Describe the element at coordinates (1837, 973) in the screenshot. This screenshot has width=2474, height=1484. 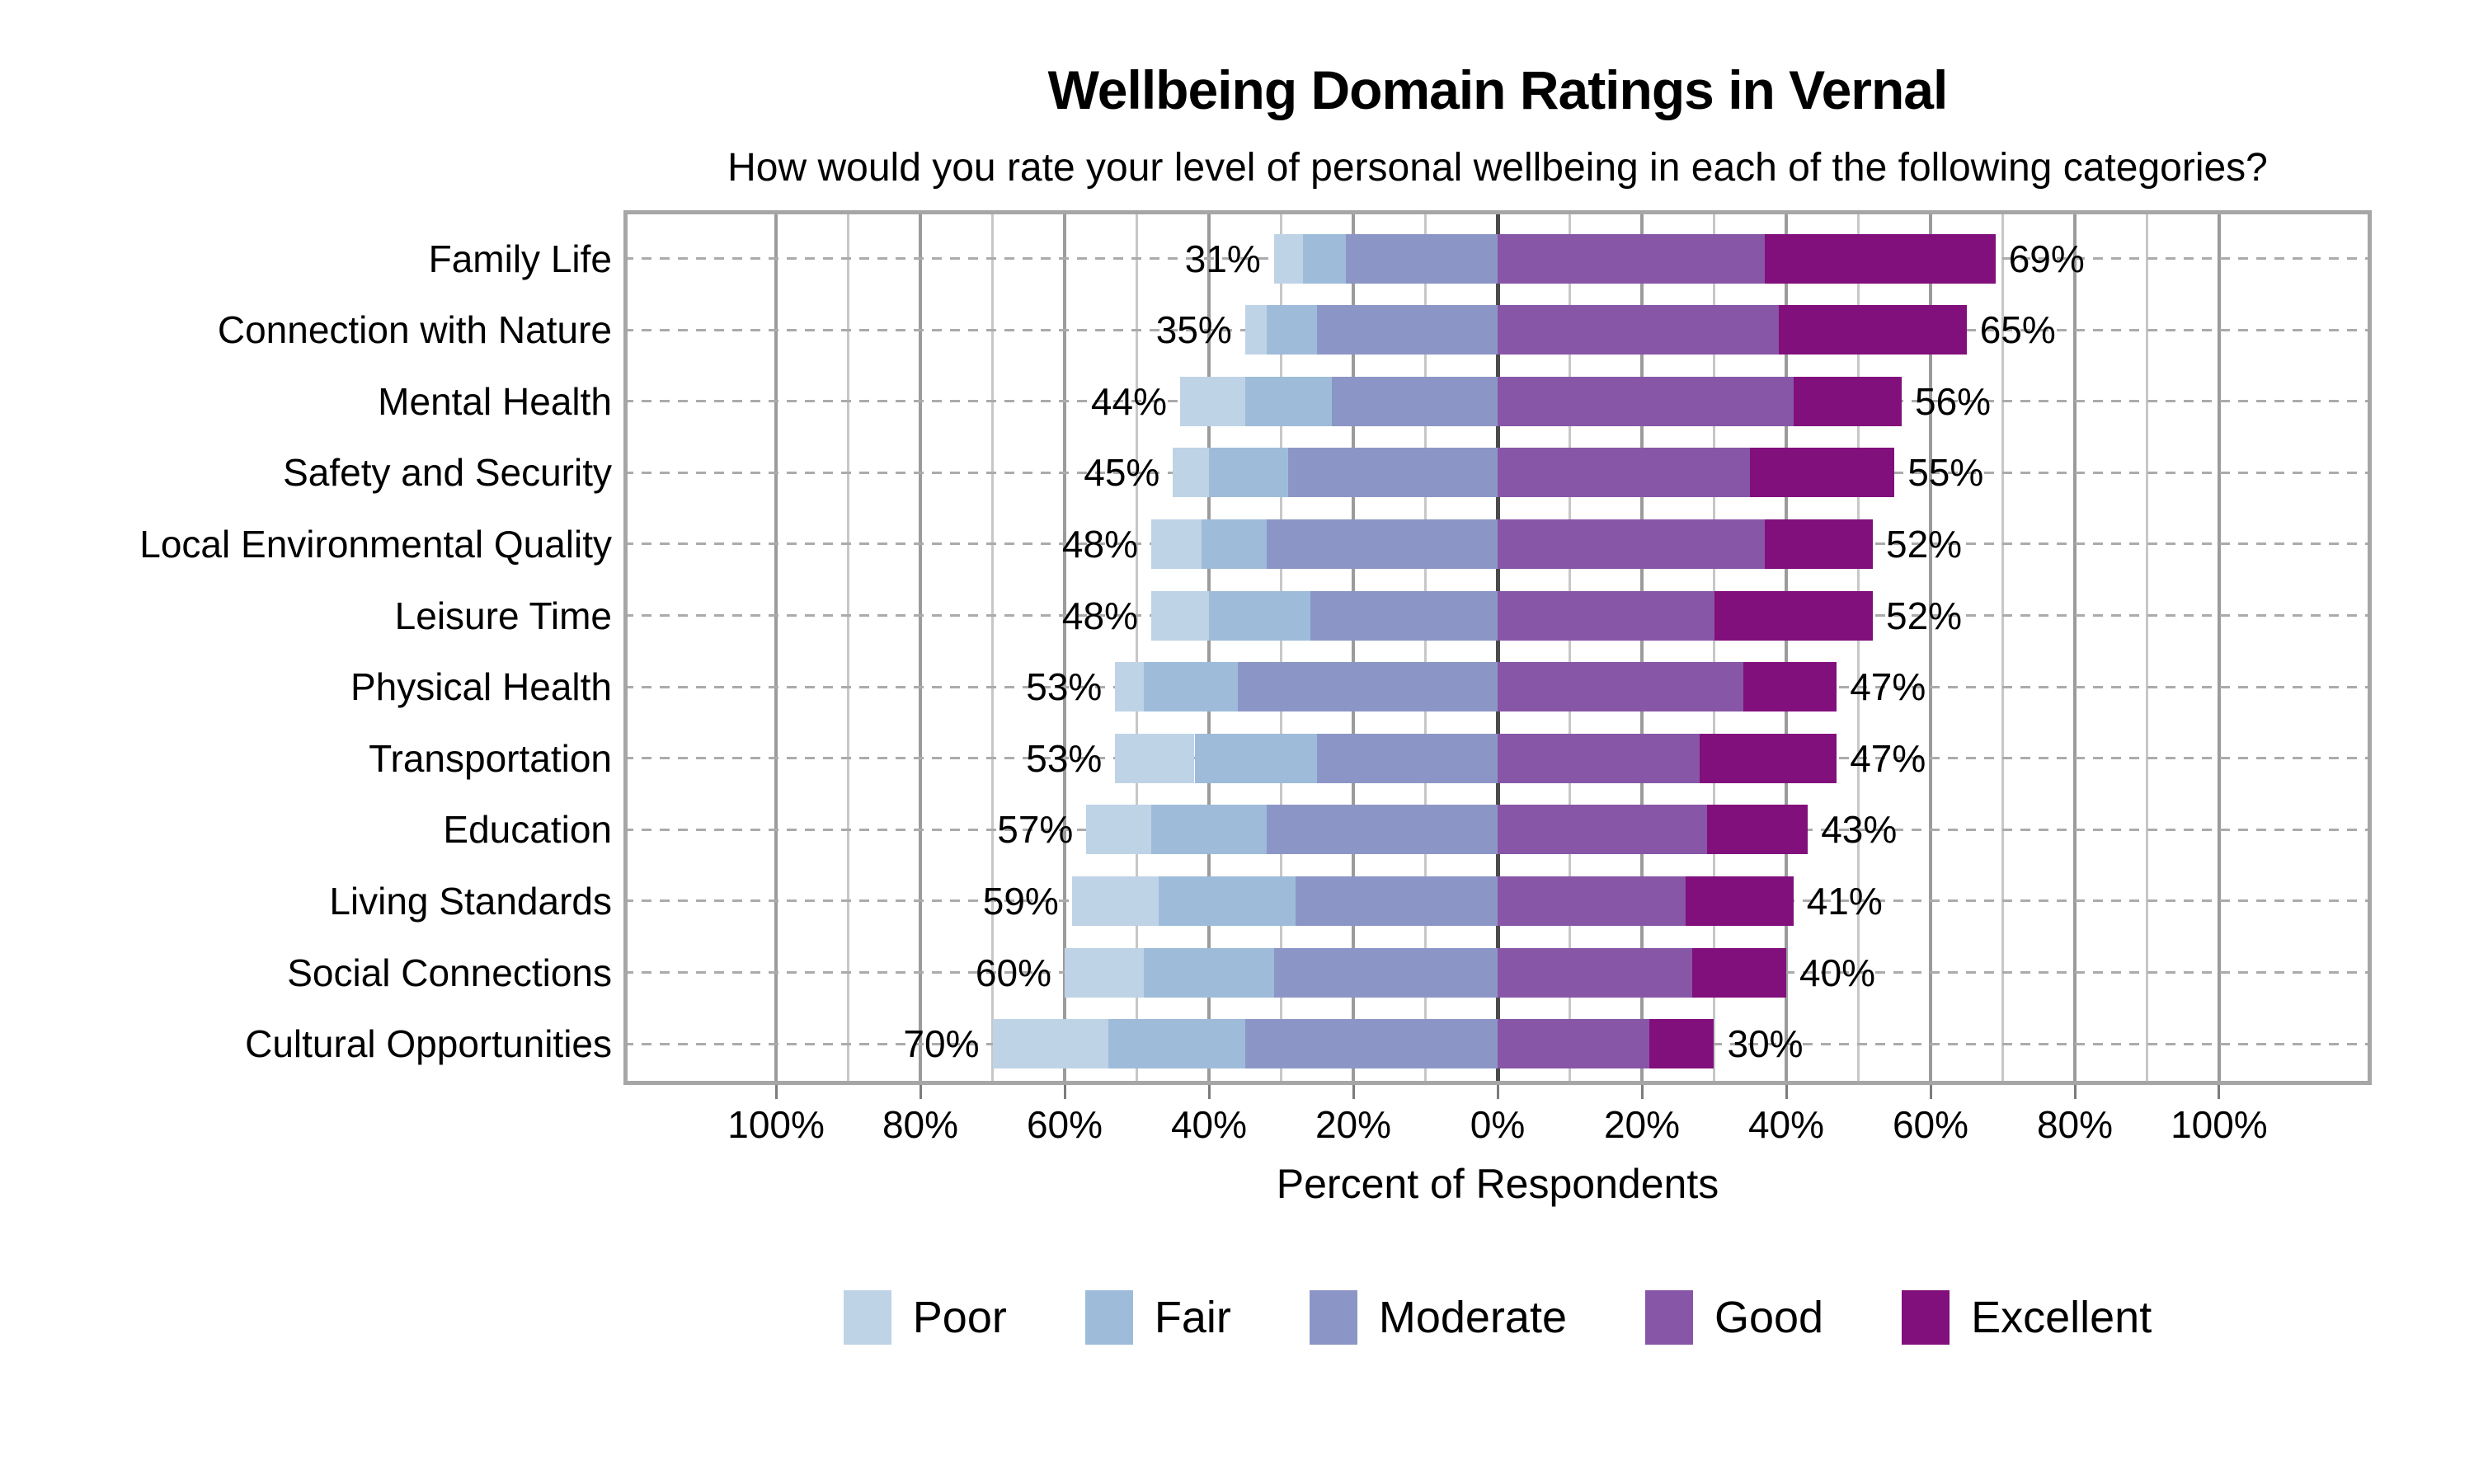
I see `right-total-label: 40%` at that location.